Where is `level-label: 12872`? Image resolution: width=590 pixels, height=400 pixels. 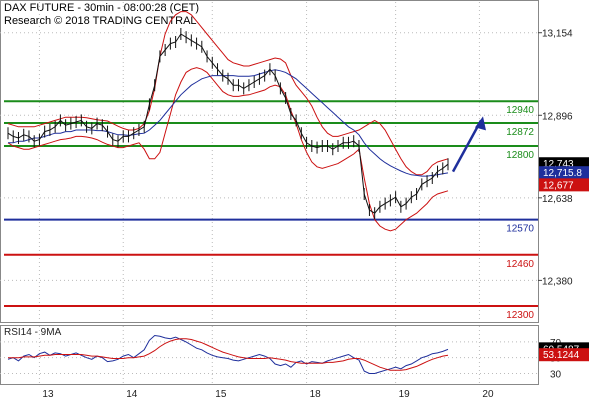 level-label: 12872 is located at coordinates (520, 132).